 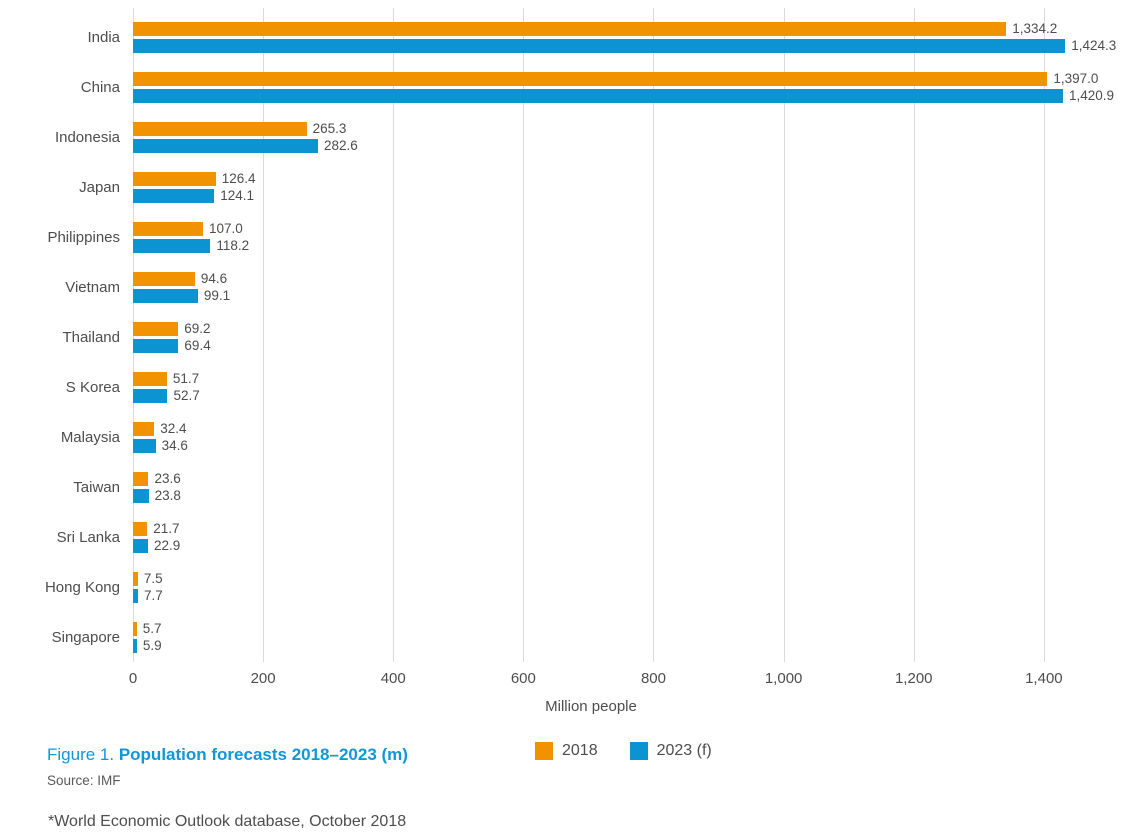 I want to click on x-tick-label: 1,400, so click(x=1044, y=678).